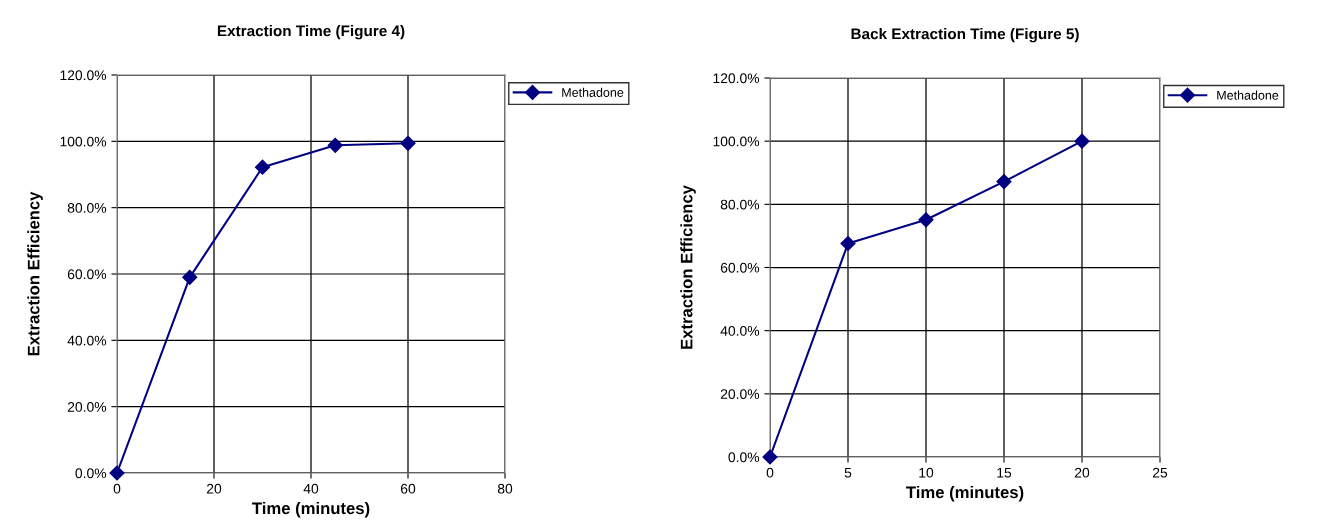  What do you see at coordinates (311, 488) in the screenshot?
I see `x-tick-label: 40` at bounding box center [311, 488].